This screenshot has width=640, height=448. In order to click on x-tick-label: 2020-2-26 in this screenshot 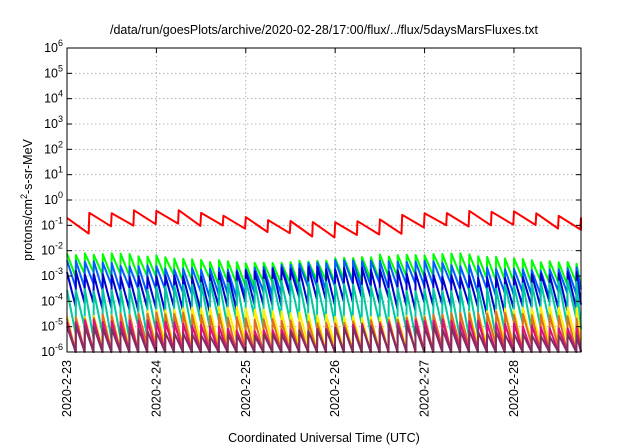, I will do `click(335, 388)`.